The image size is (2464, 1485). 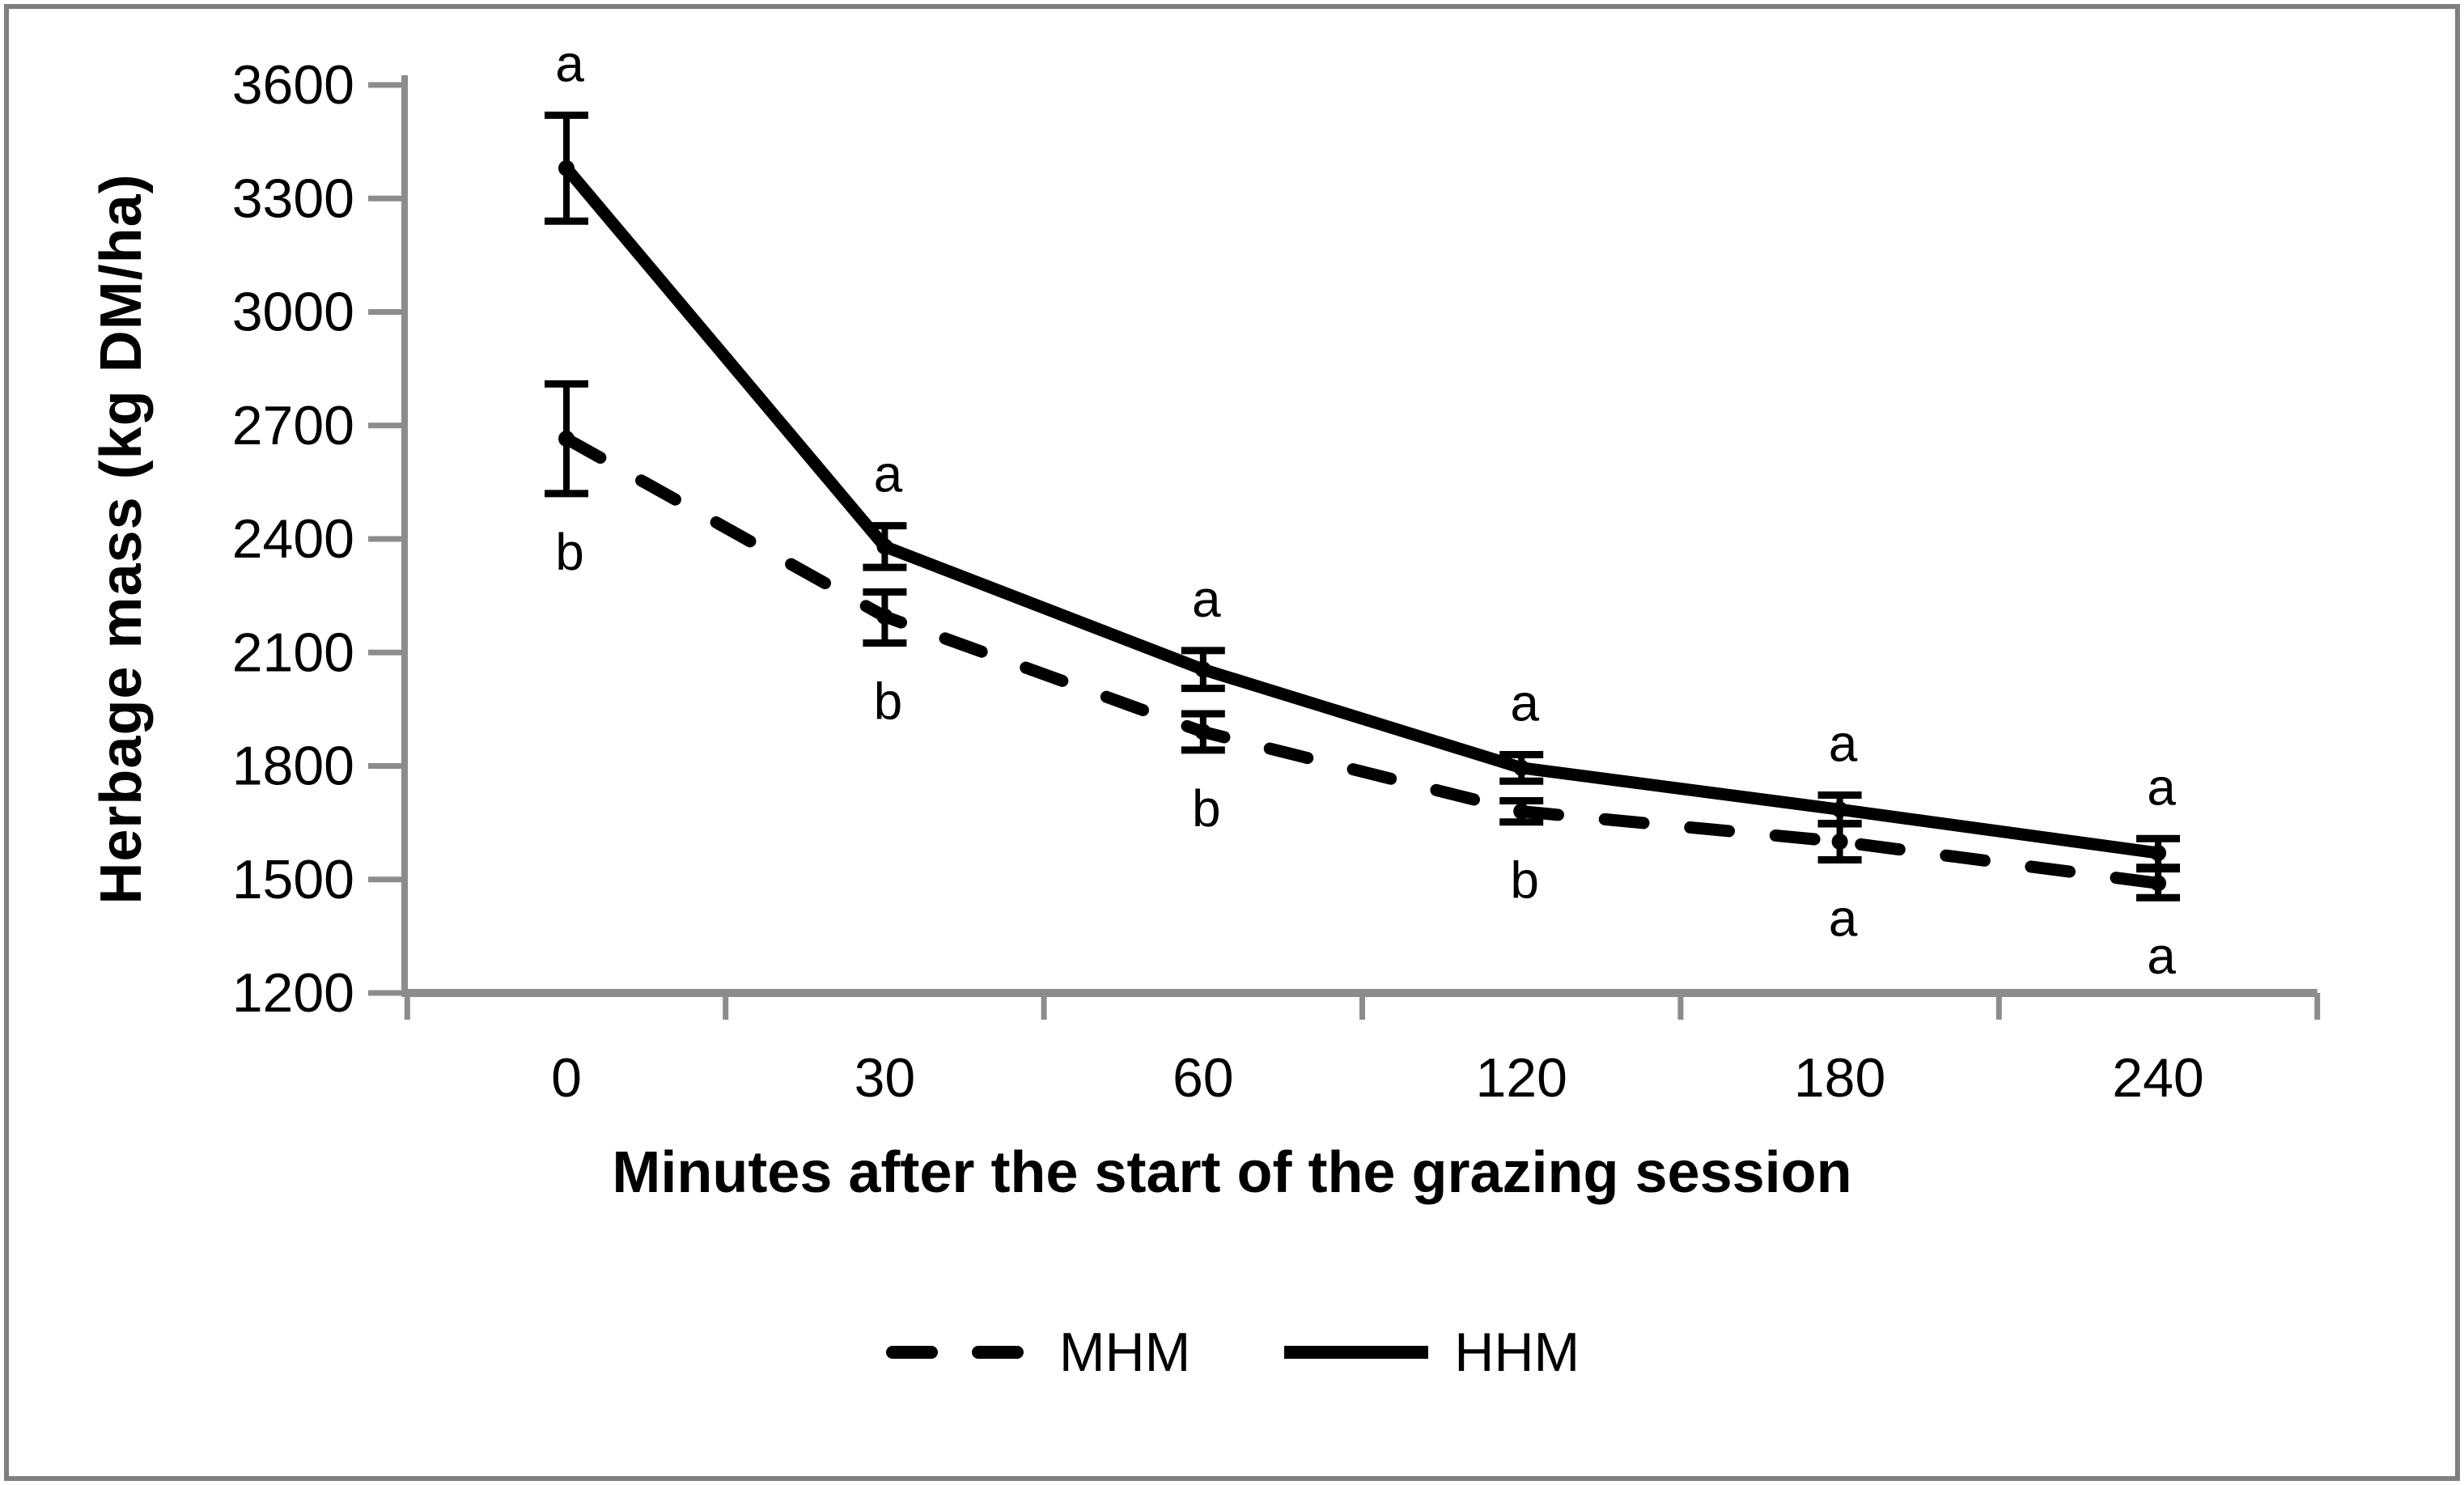 I want to click on y-tick-label: 3300, so click(x=293, y=198).